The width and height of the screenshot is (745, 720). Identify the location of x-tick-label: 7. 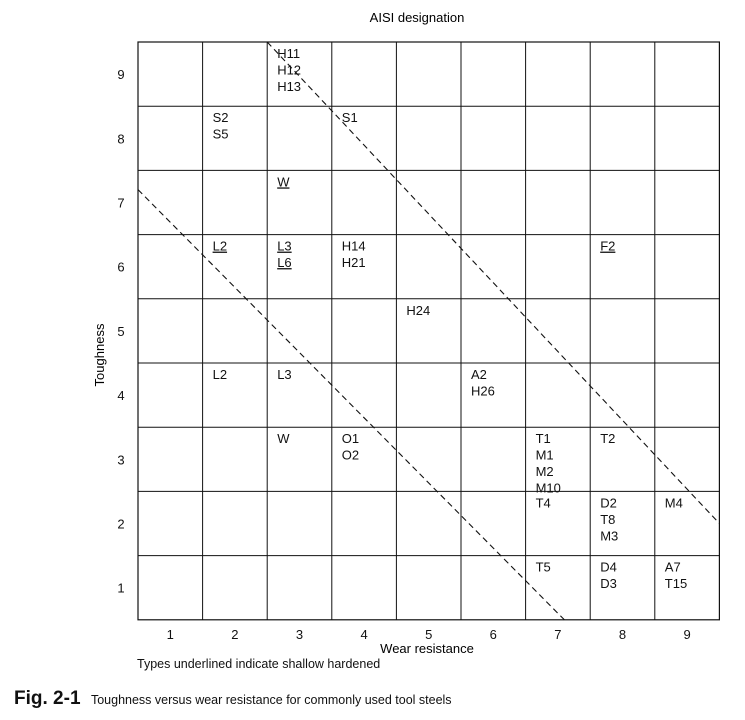
(557, 634).